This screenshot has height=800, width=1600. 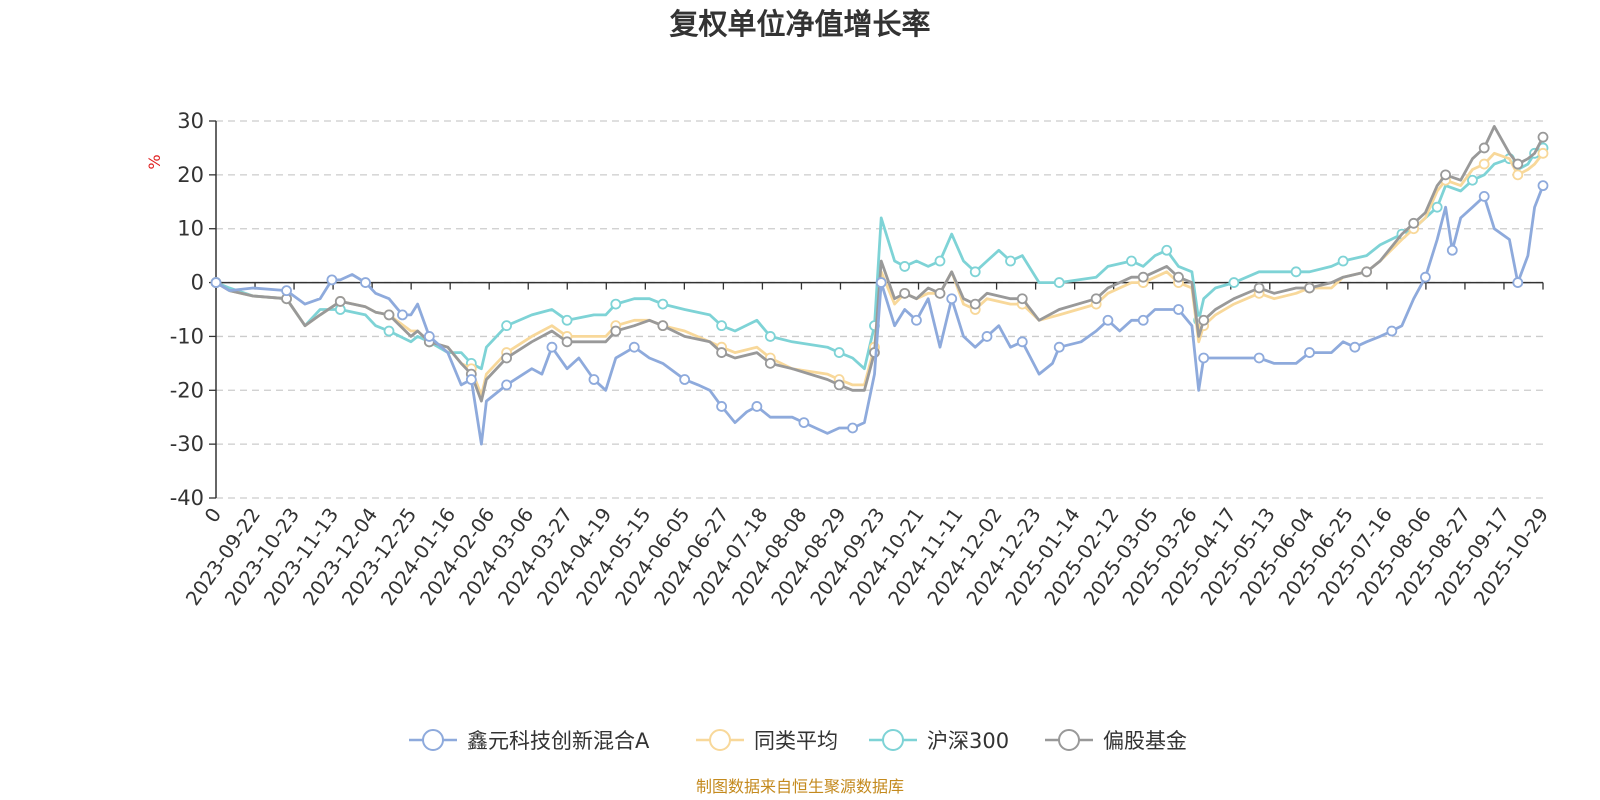 What do you see at coordinates (190, 175) in the screenshot?
I see `y-tick-label: 20` at bounding box center [190, 175].